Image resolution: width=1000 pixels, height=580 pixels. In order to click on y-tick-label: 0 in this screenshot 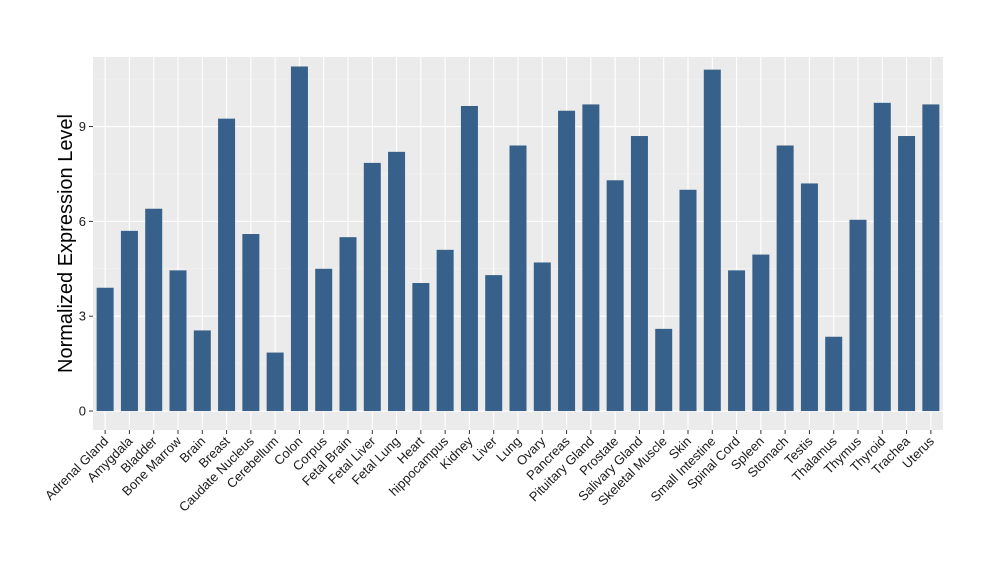, I will do `click(82, 411)`.